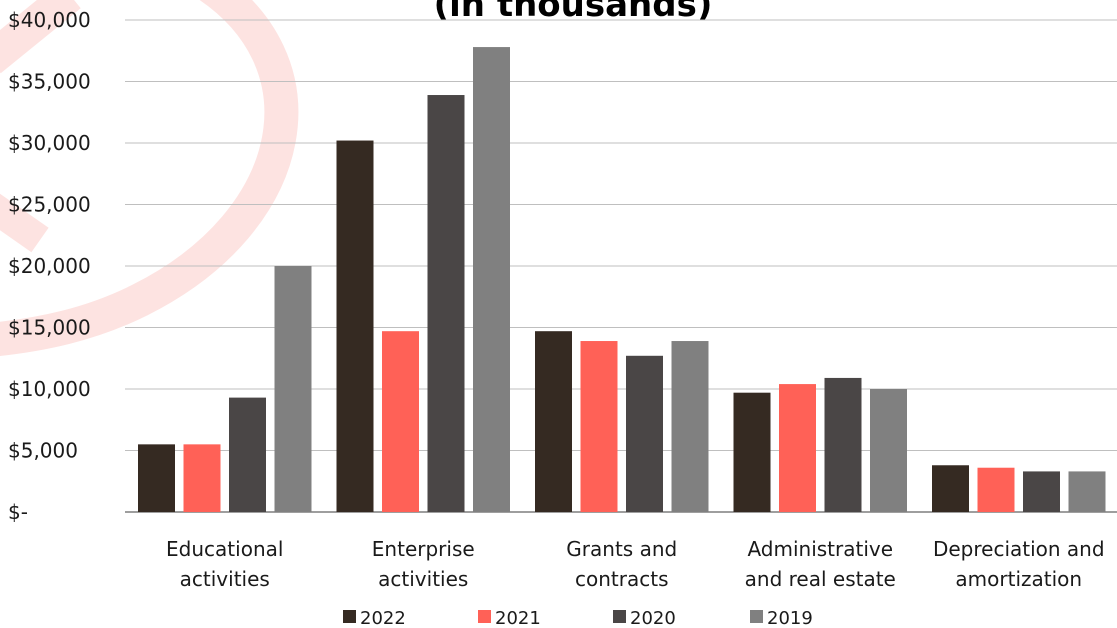  Describe the element at coordinates (518, 618) in the screenshot. I see `legend-label: 2021` at that location.